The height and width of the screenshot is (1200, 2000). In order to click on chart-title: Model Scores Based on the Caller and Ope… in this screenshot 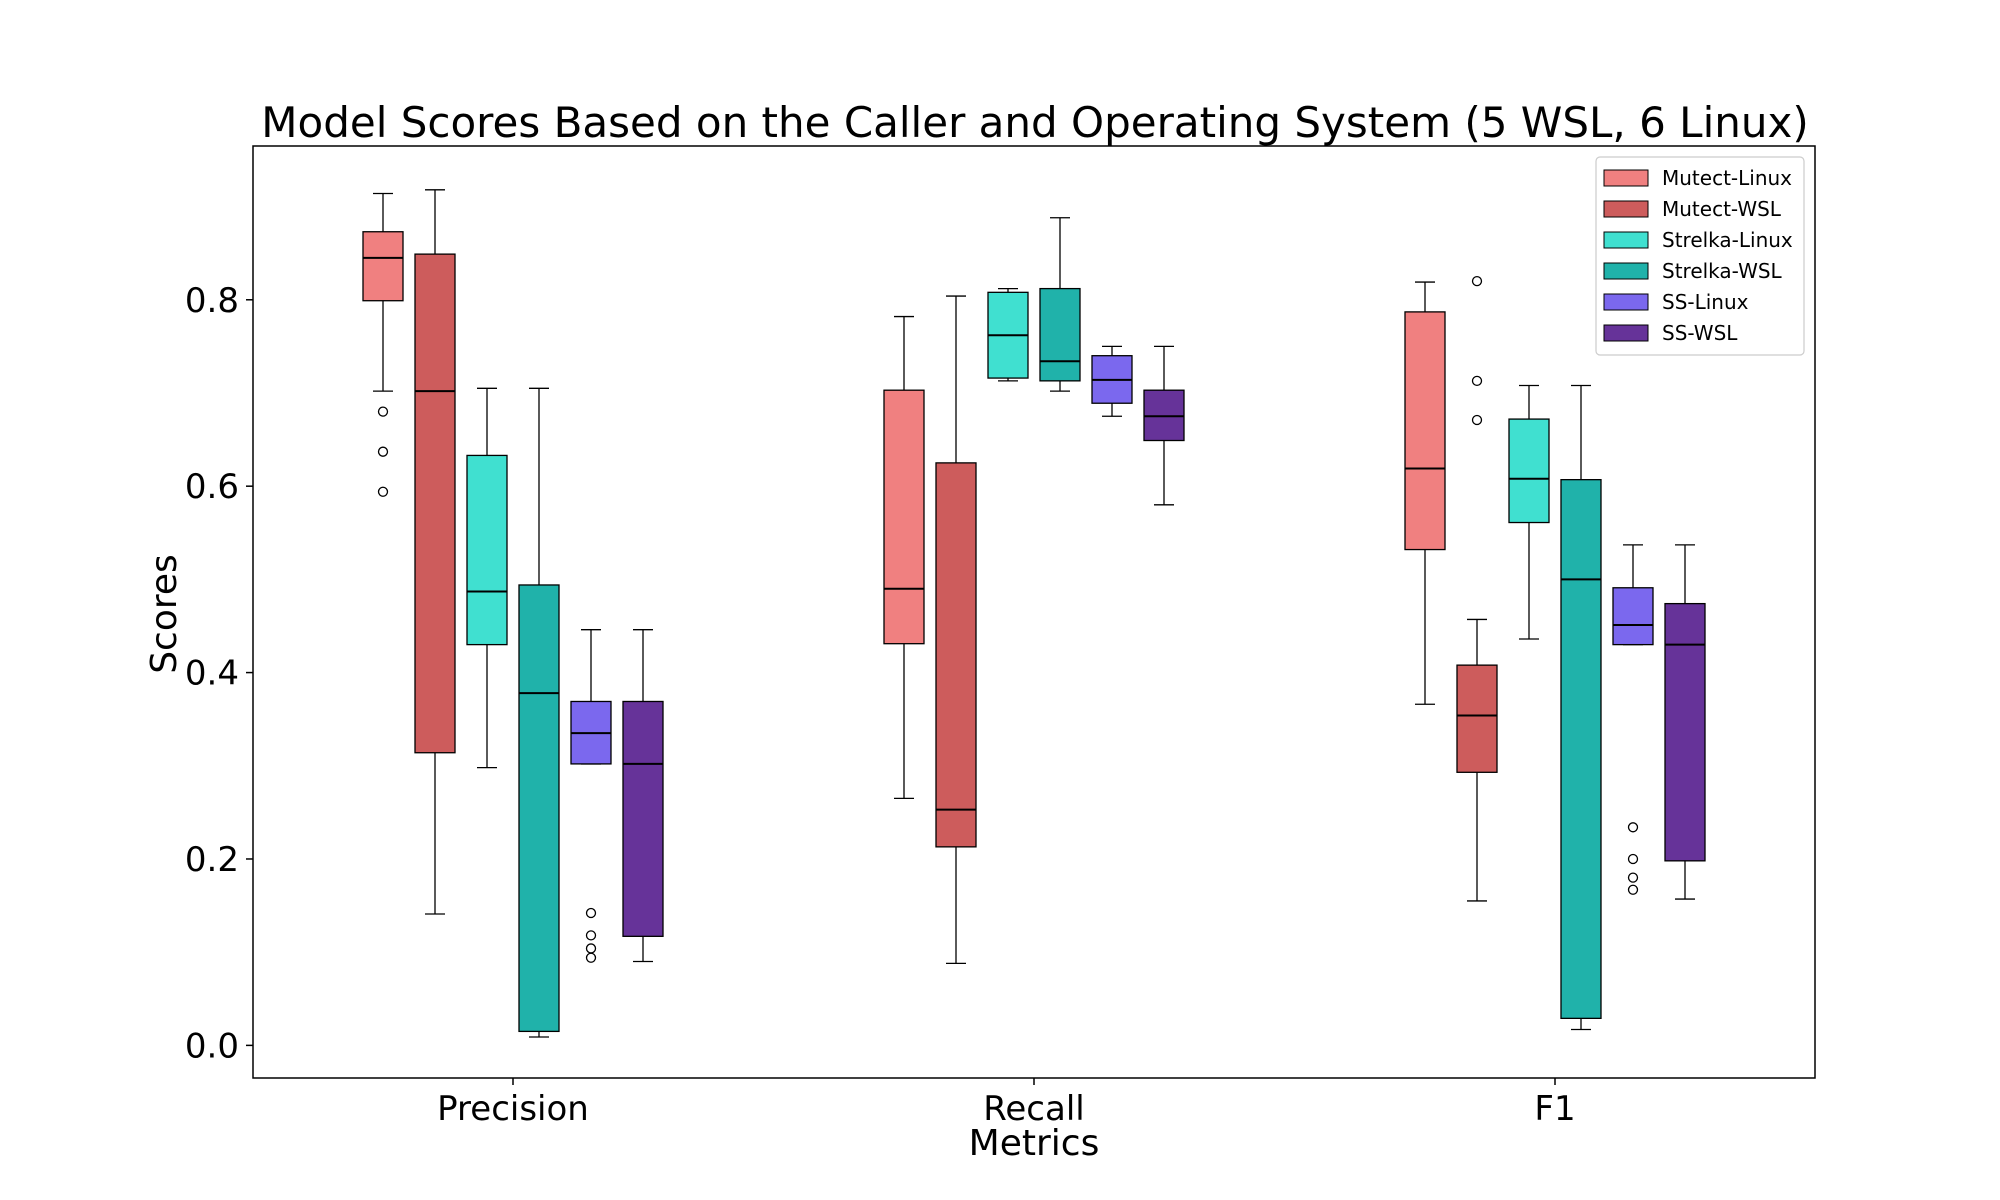, I will do `click(1034, 122)`.